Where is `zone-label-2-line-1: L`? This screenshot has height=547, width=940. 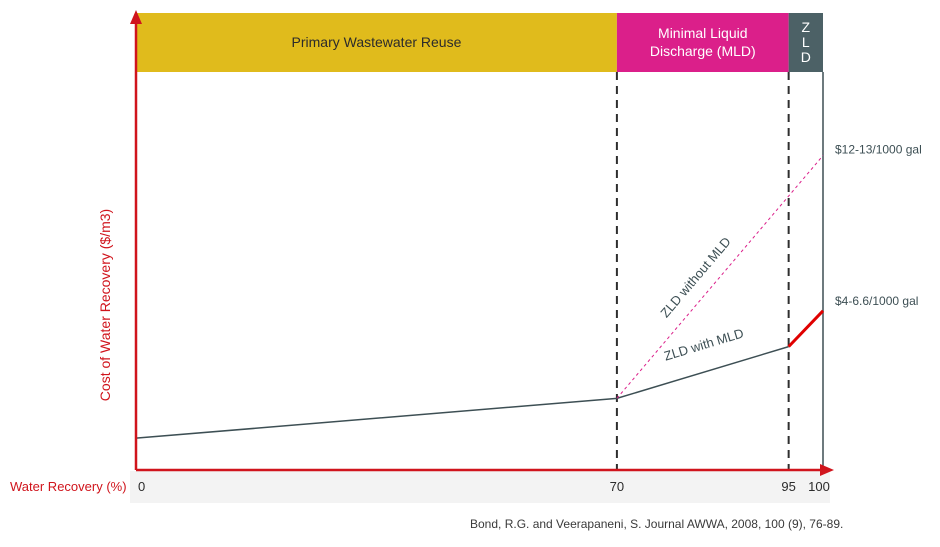
zone-label-2-line-1: L is located at coordinates (806, 42).